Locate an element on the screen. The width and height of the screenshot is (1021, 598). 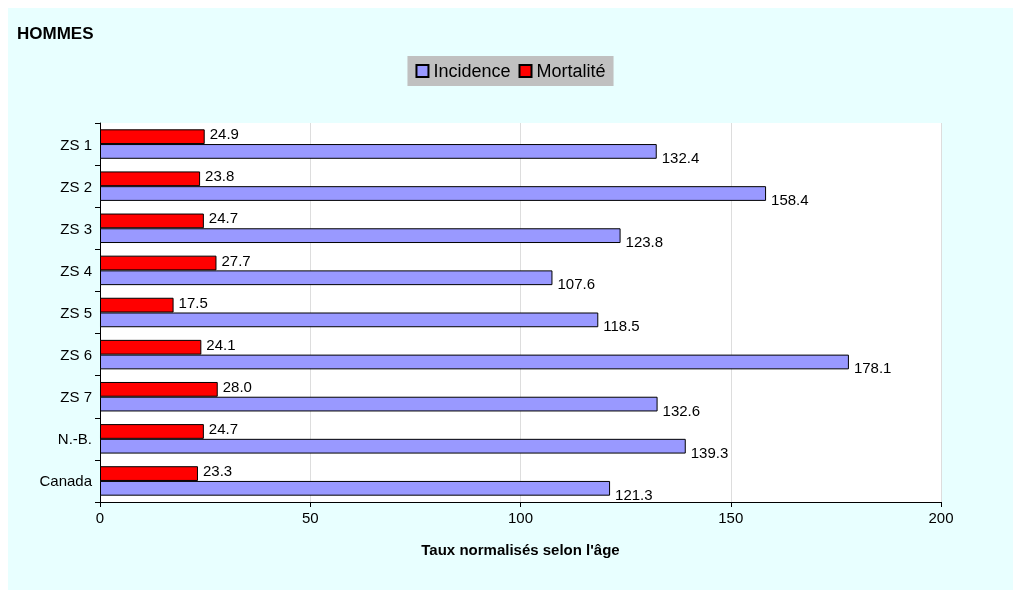
y-tick-label: ZS 6 is located at coordinates (76, 355).